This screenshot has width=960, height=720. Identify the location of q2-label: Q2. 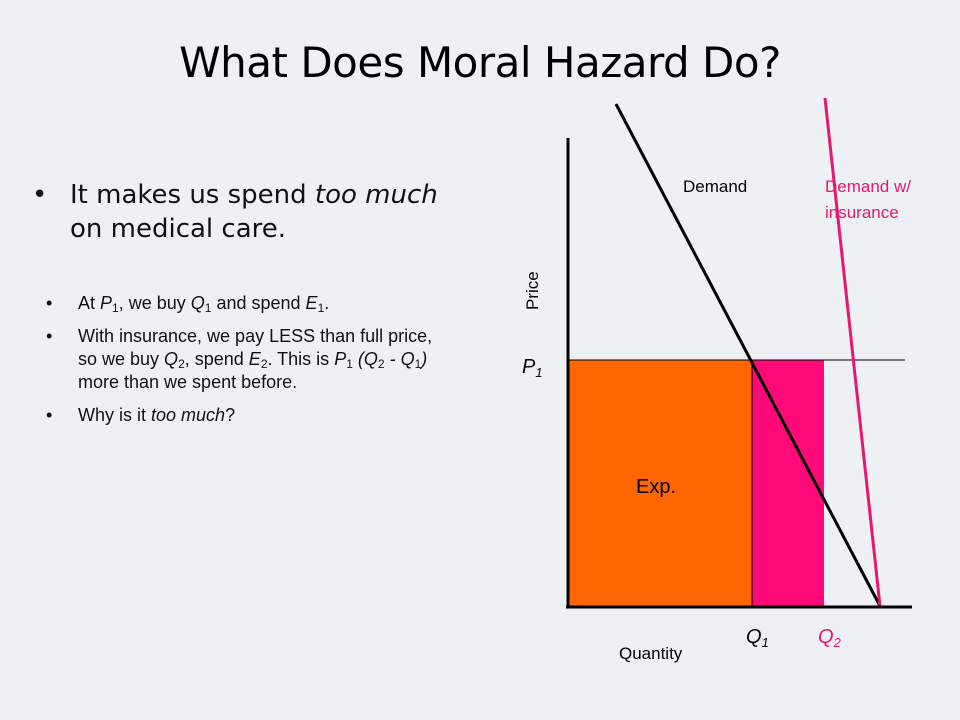
(830, 638).